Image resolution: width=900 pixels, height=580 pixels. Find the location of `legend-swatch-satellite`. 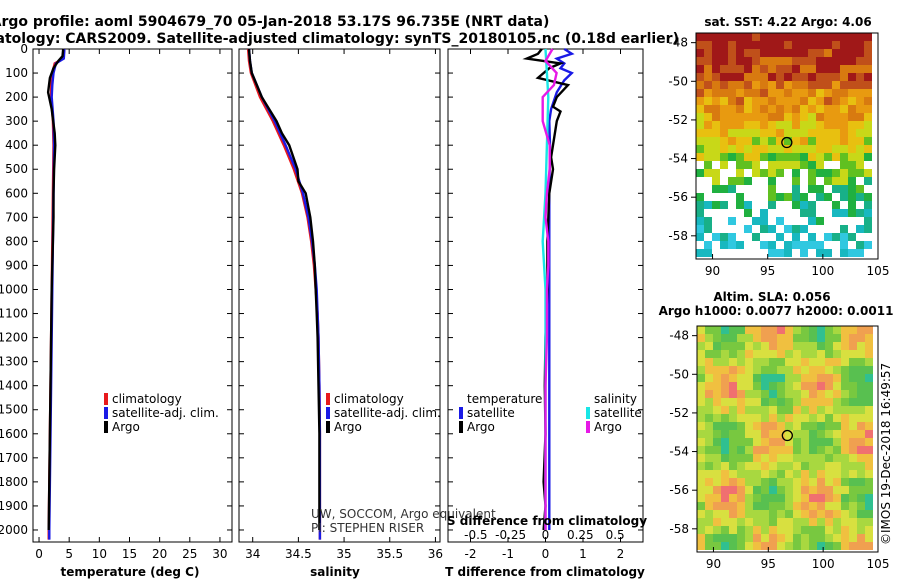

legend-swatch-satellite is located at coordinates (328, 413).